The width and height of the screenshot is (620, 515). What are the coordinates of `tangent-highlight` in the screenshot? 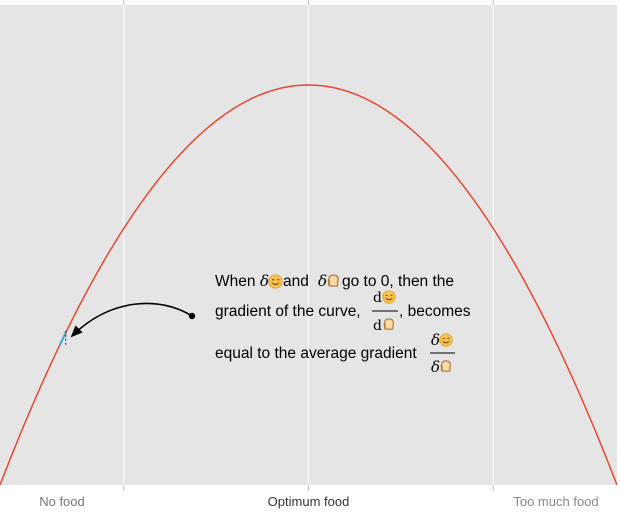 It's located at (62, 338).